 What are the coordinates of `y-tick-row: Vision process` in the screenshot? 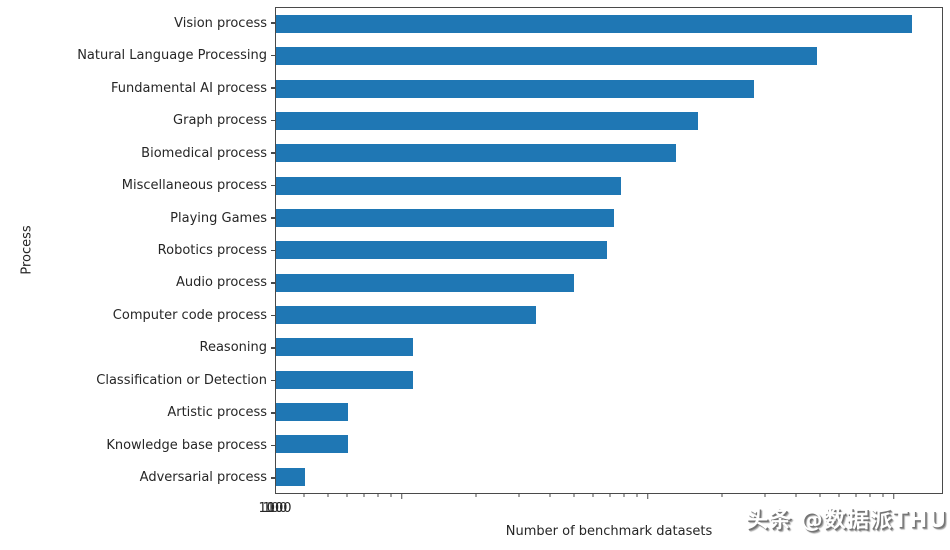 It's located at (137, 23).